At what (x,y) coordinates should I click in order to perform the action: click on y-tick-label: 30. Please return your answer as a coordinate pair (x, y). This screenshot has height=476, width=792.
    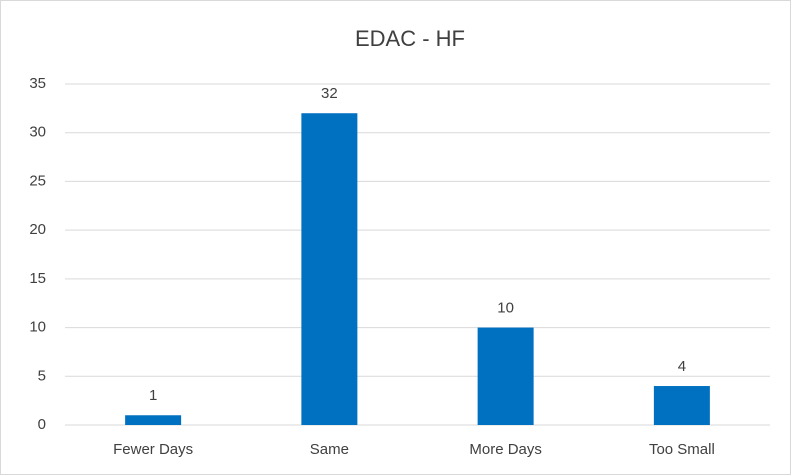
    Looking at the image, I should click on (37, 132).